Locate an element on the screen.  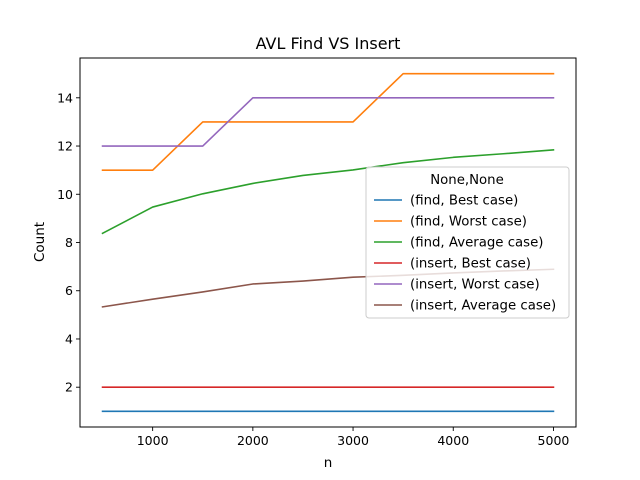
legend-label-0: (find, Best case) is located at coordinates (464, 201).